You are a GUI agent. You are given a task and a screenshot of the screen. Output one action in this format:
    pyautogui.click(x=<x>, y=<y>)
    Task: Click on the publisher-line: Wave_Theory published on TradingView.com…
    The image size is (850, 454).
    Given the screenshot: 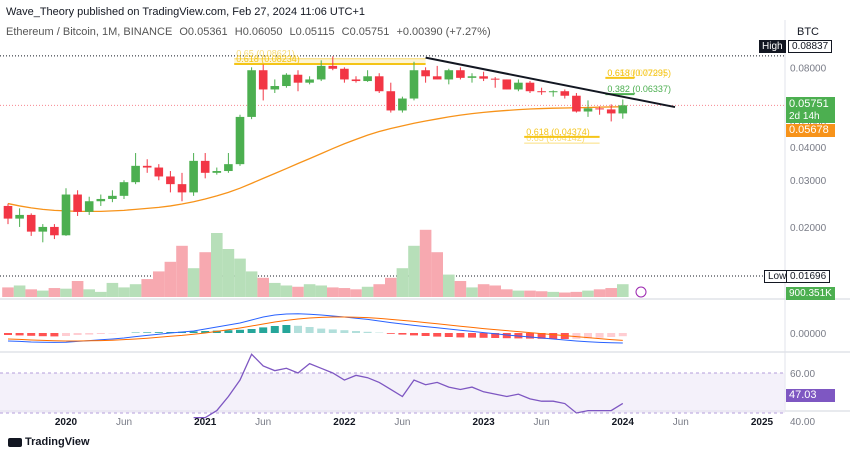 What is the action you would take?
    pyautogui.click(x=186, y=12)
    